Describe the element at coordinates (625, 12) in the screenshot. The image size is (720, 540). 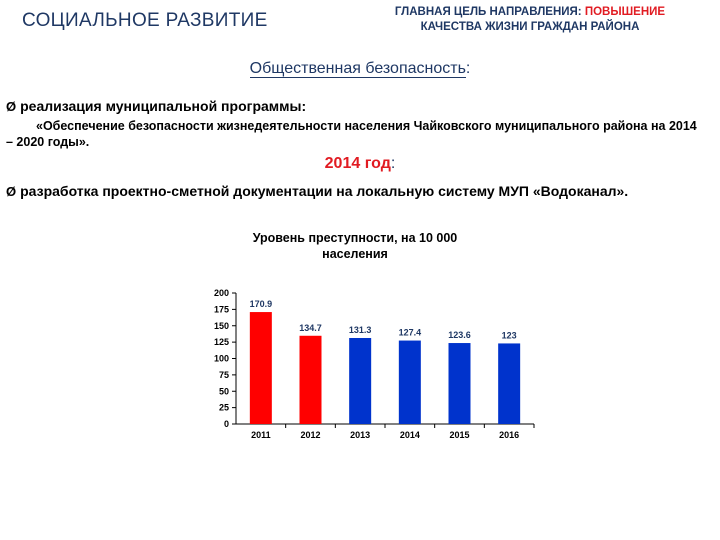
I see `goal-accent: ПОВЫШЕНИЕ` at that location.